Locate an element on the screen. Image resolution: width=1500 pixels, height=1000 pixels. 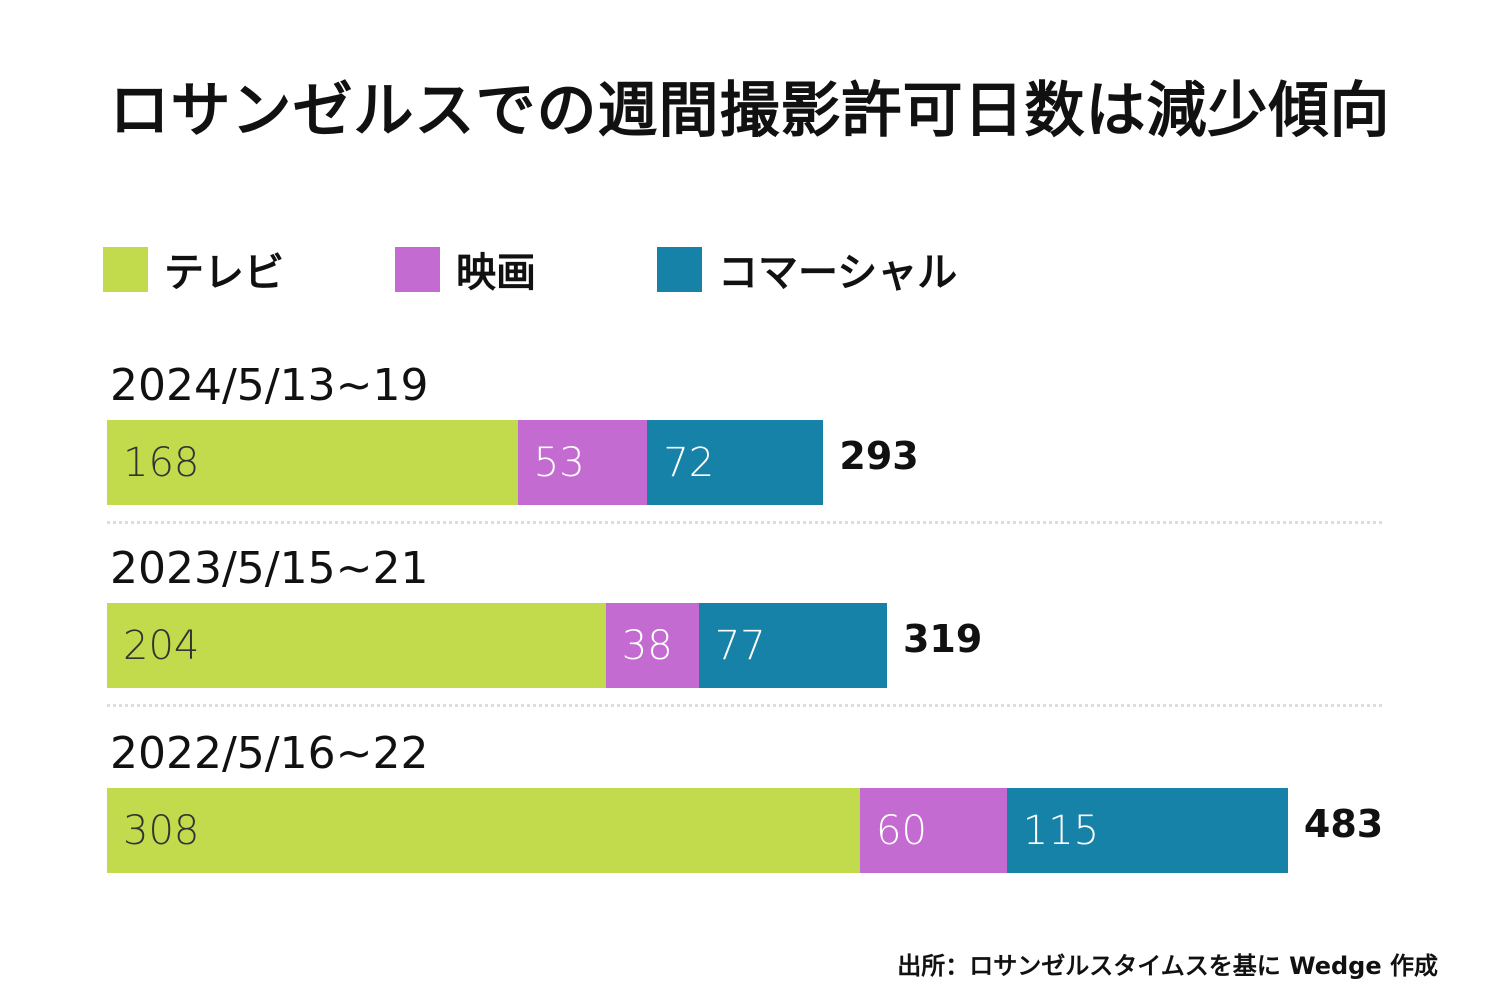
legend-label: テレビ is located at coordinates (224, 273).